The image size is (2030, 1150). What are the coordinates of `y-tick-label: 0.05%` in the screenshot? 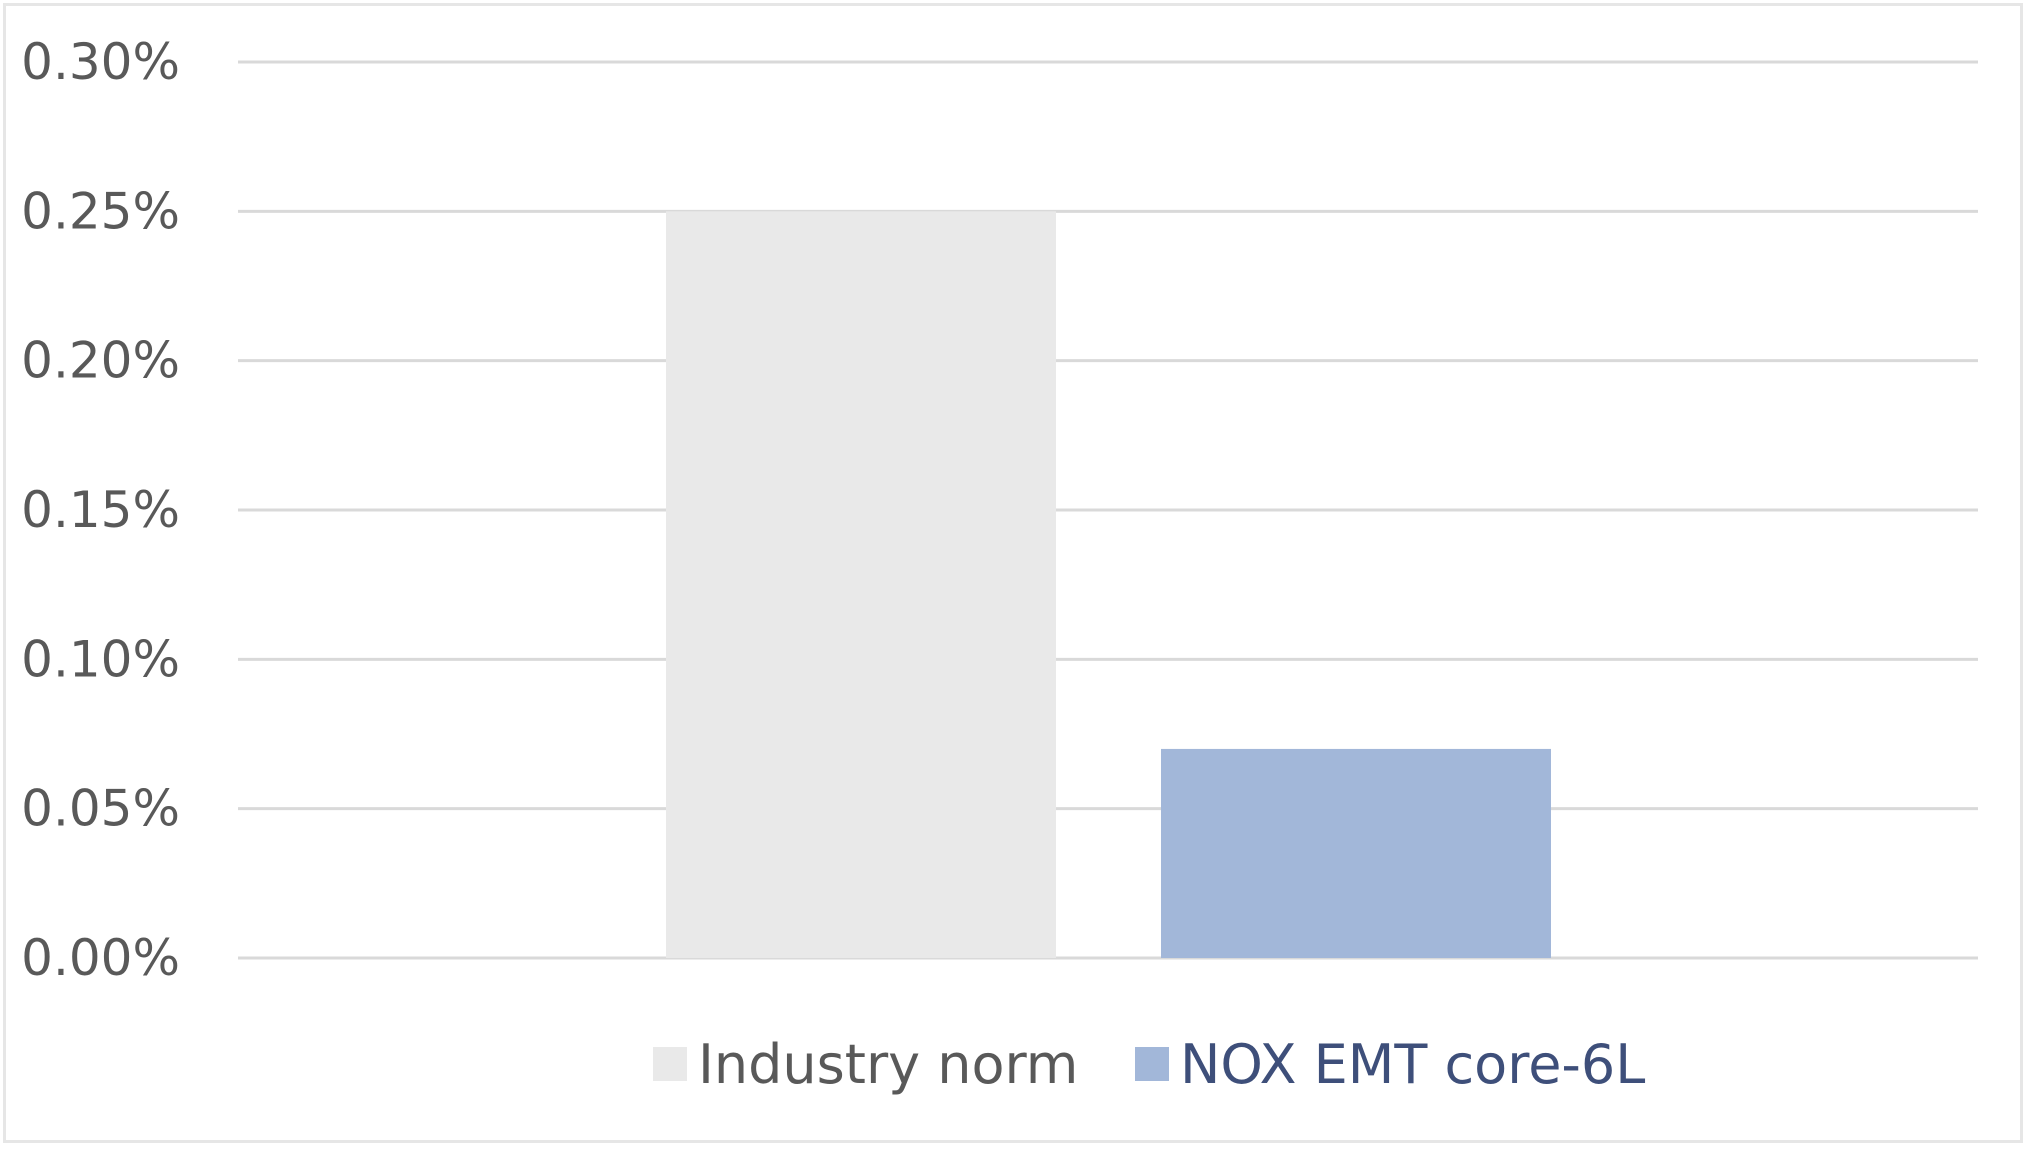 It's located at (100, 809).